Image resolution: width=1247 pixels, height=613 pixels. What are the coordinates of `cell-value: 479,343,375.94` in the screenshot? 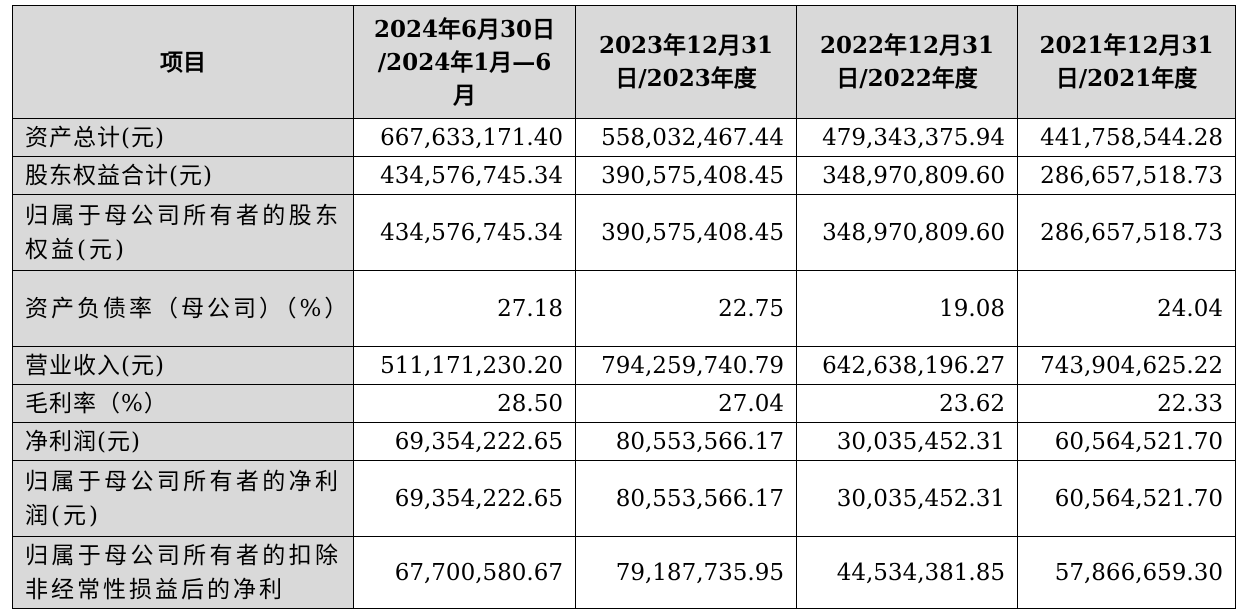 It's located at (907, 137).